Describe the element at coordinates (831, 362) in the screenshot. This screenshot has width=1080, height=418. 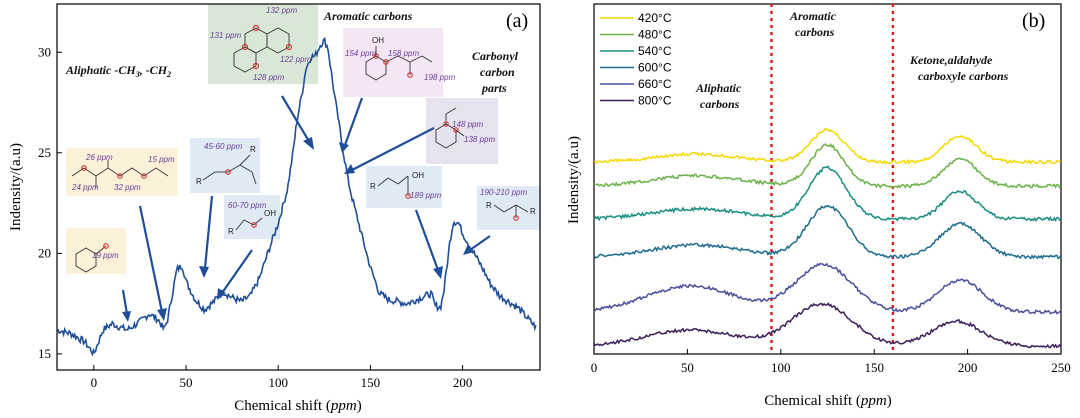
I see `axis-ticks-b: 0 50 100 150 200 250` at that location.